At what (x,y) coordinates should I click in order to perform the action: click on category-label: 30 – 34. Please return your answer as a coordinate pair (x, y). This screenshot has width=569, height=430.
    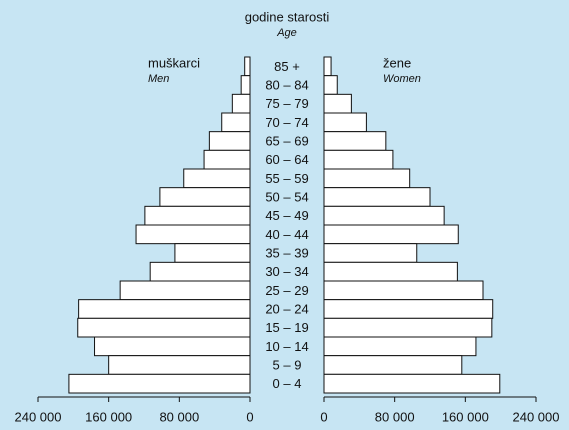
    Looking at the image, I should click on (286, 271).